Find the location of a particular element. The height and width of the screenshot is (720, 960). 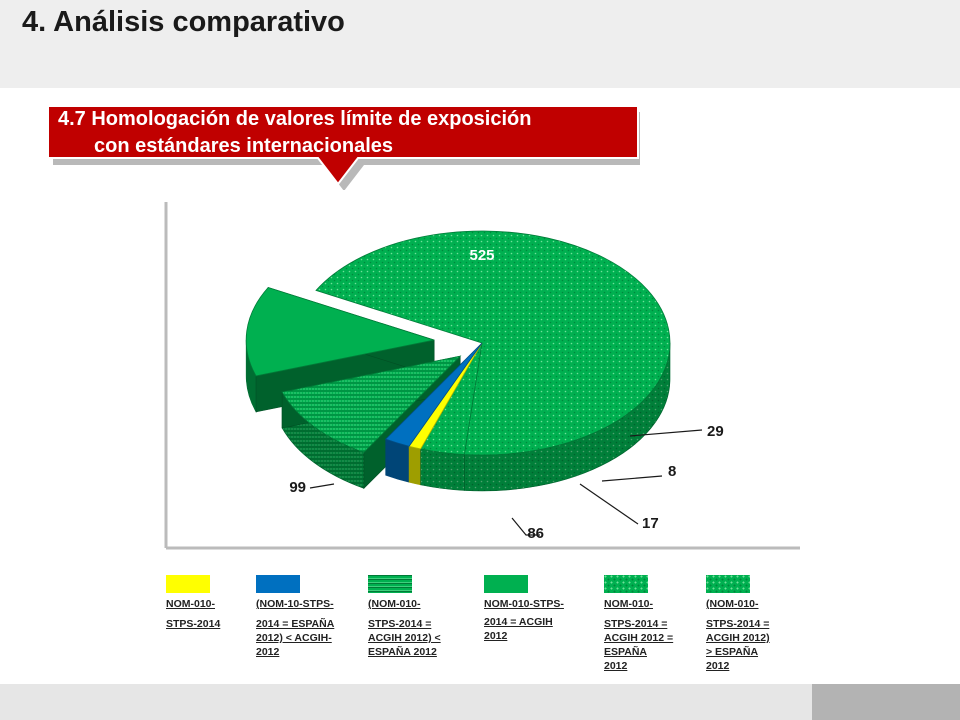

footer-band is located at coordinates (406, 702).